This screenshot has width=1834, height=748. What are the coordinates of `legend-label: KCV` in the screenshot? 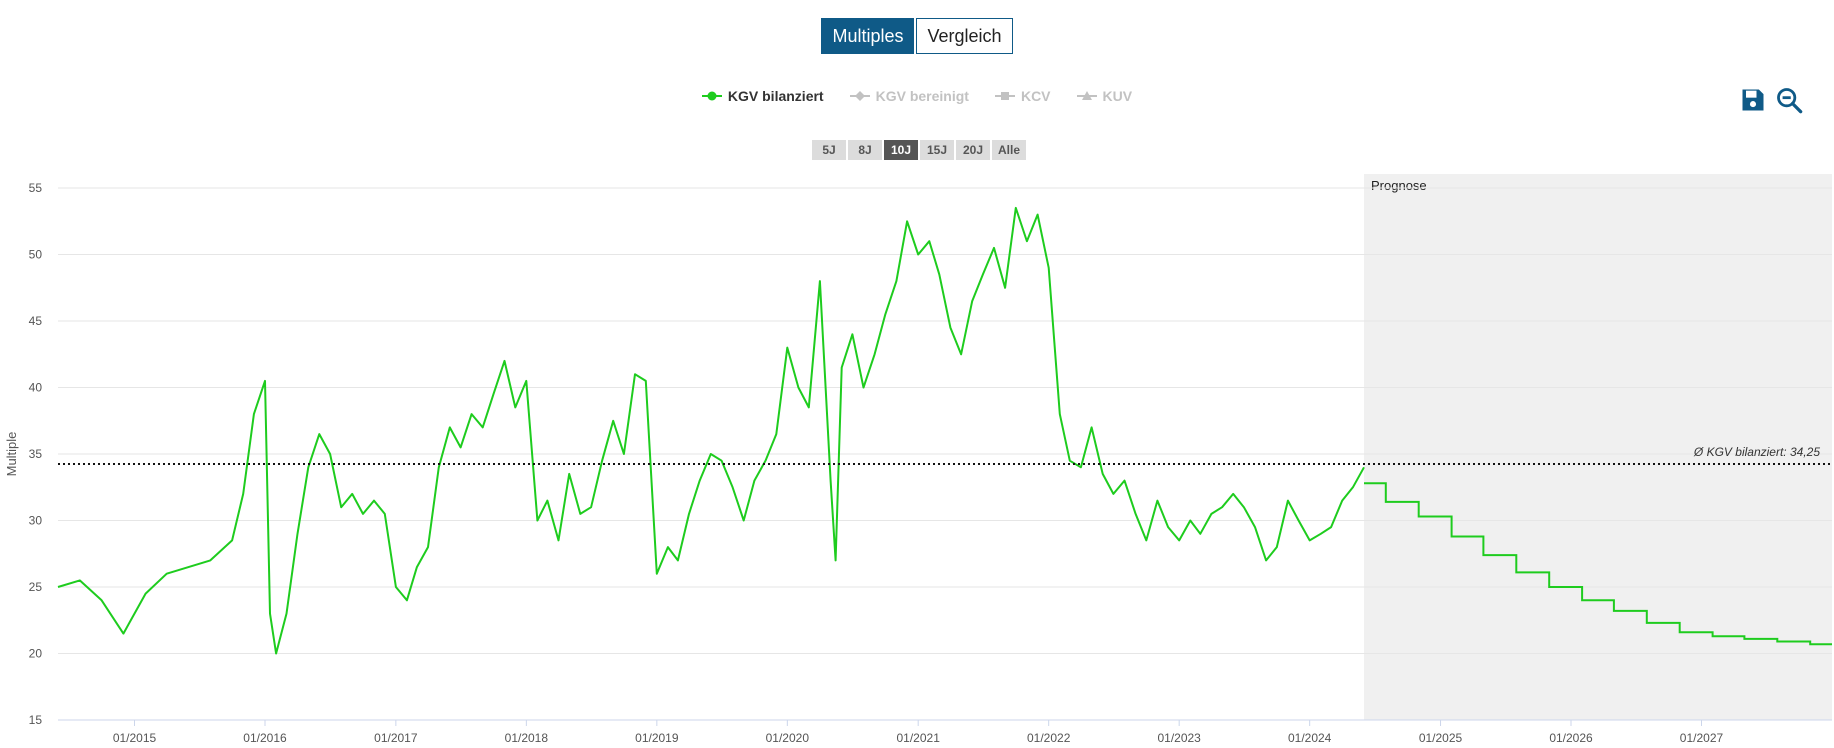 It's located at (1035, 96).